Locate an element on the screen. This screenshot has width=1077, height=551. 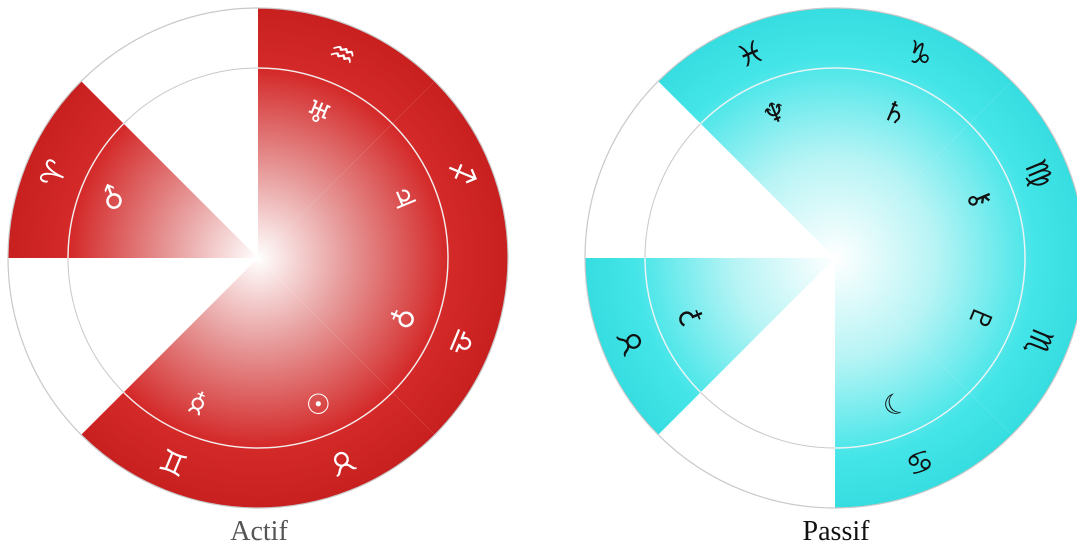
segment-libra is located at coordinates (383, 346).